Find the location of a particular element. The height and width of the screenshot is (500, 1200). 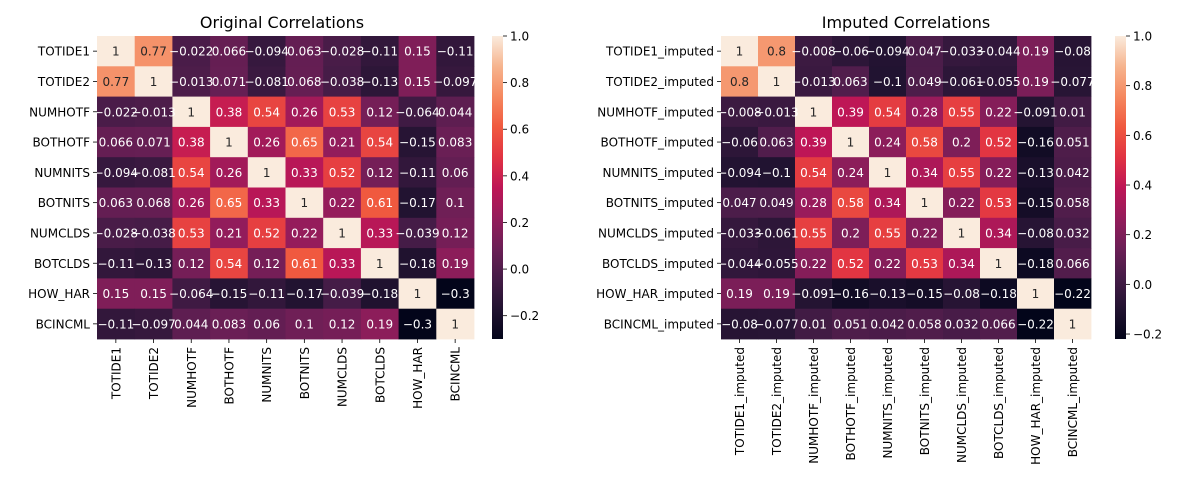

cell-annotation: 0.55 is located at coordinates (813, 233).